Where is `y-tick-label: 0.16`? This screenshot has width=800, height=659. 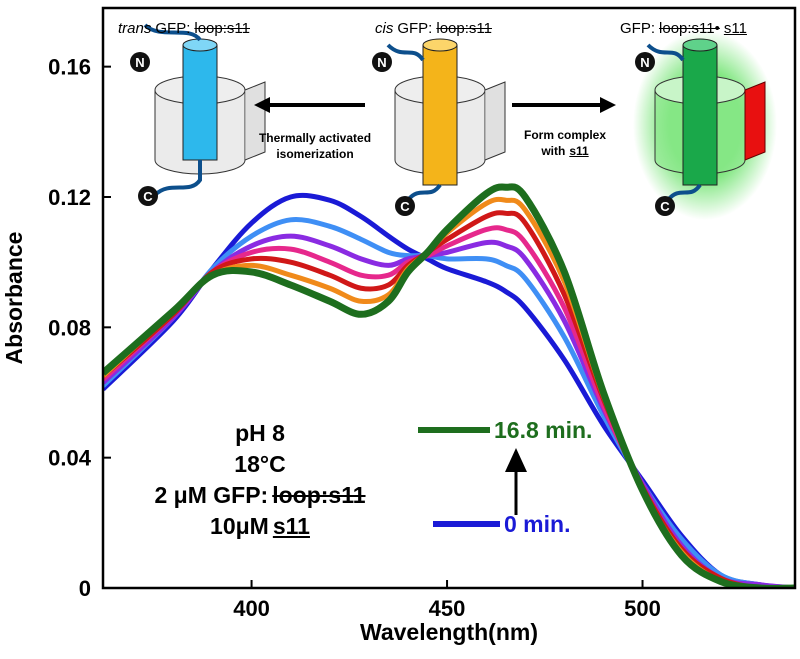 y-tick-label: 0.16 is located at coordinates (69, 67).